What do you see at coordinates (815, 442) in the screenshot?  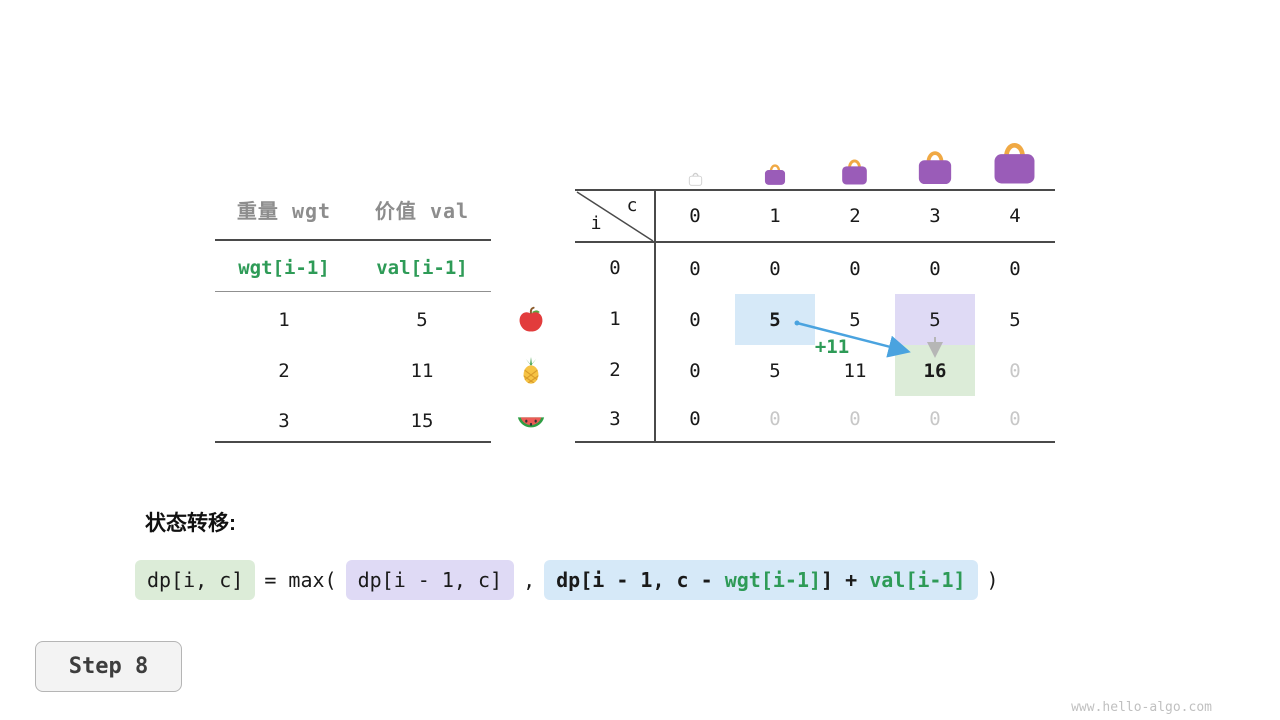 I see `dp-table-rule-bottom` at bounding box center [815, 442].